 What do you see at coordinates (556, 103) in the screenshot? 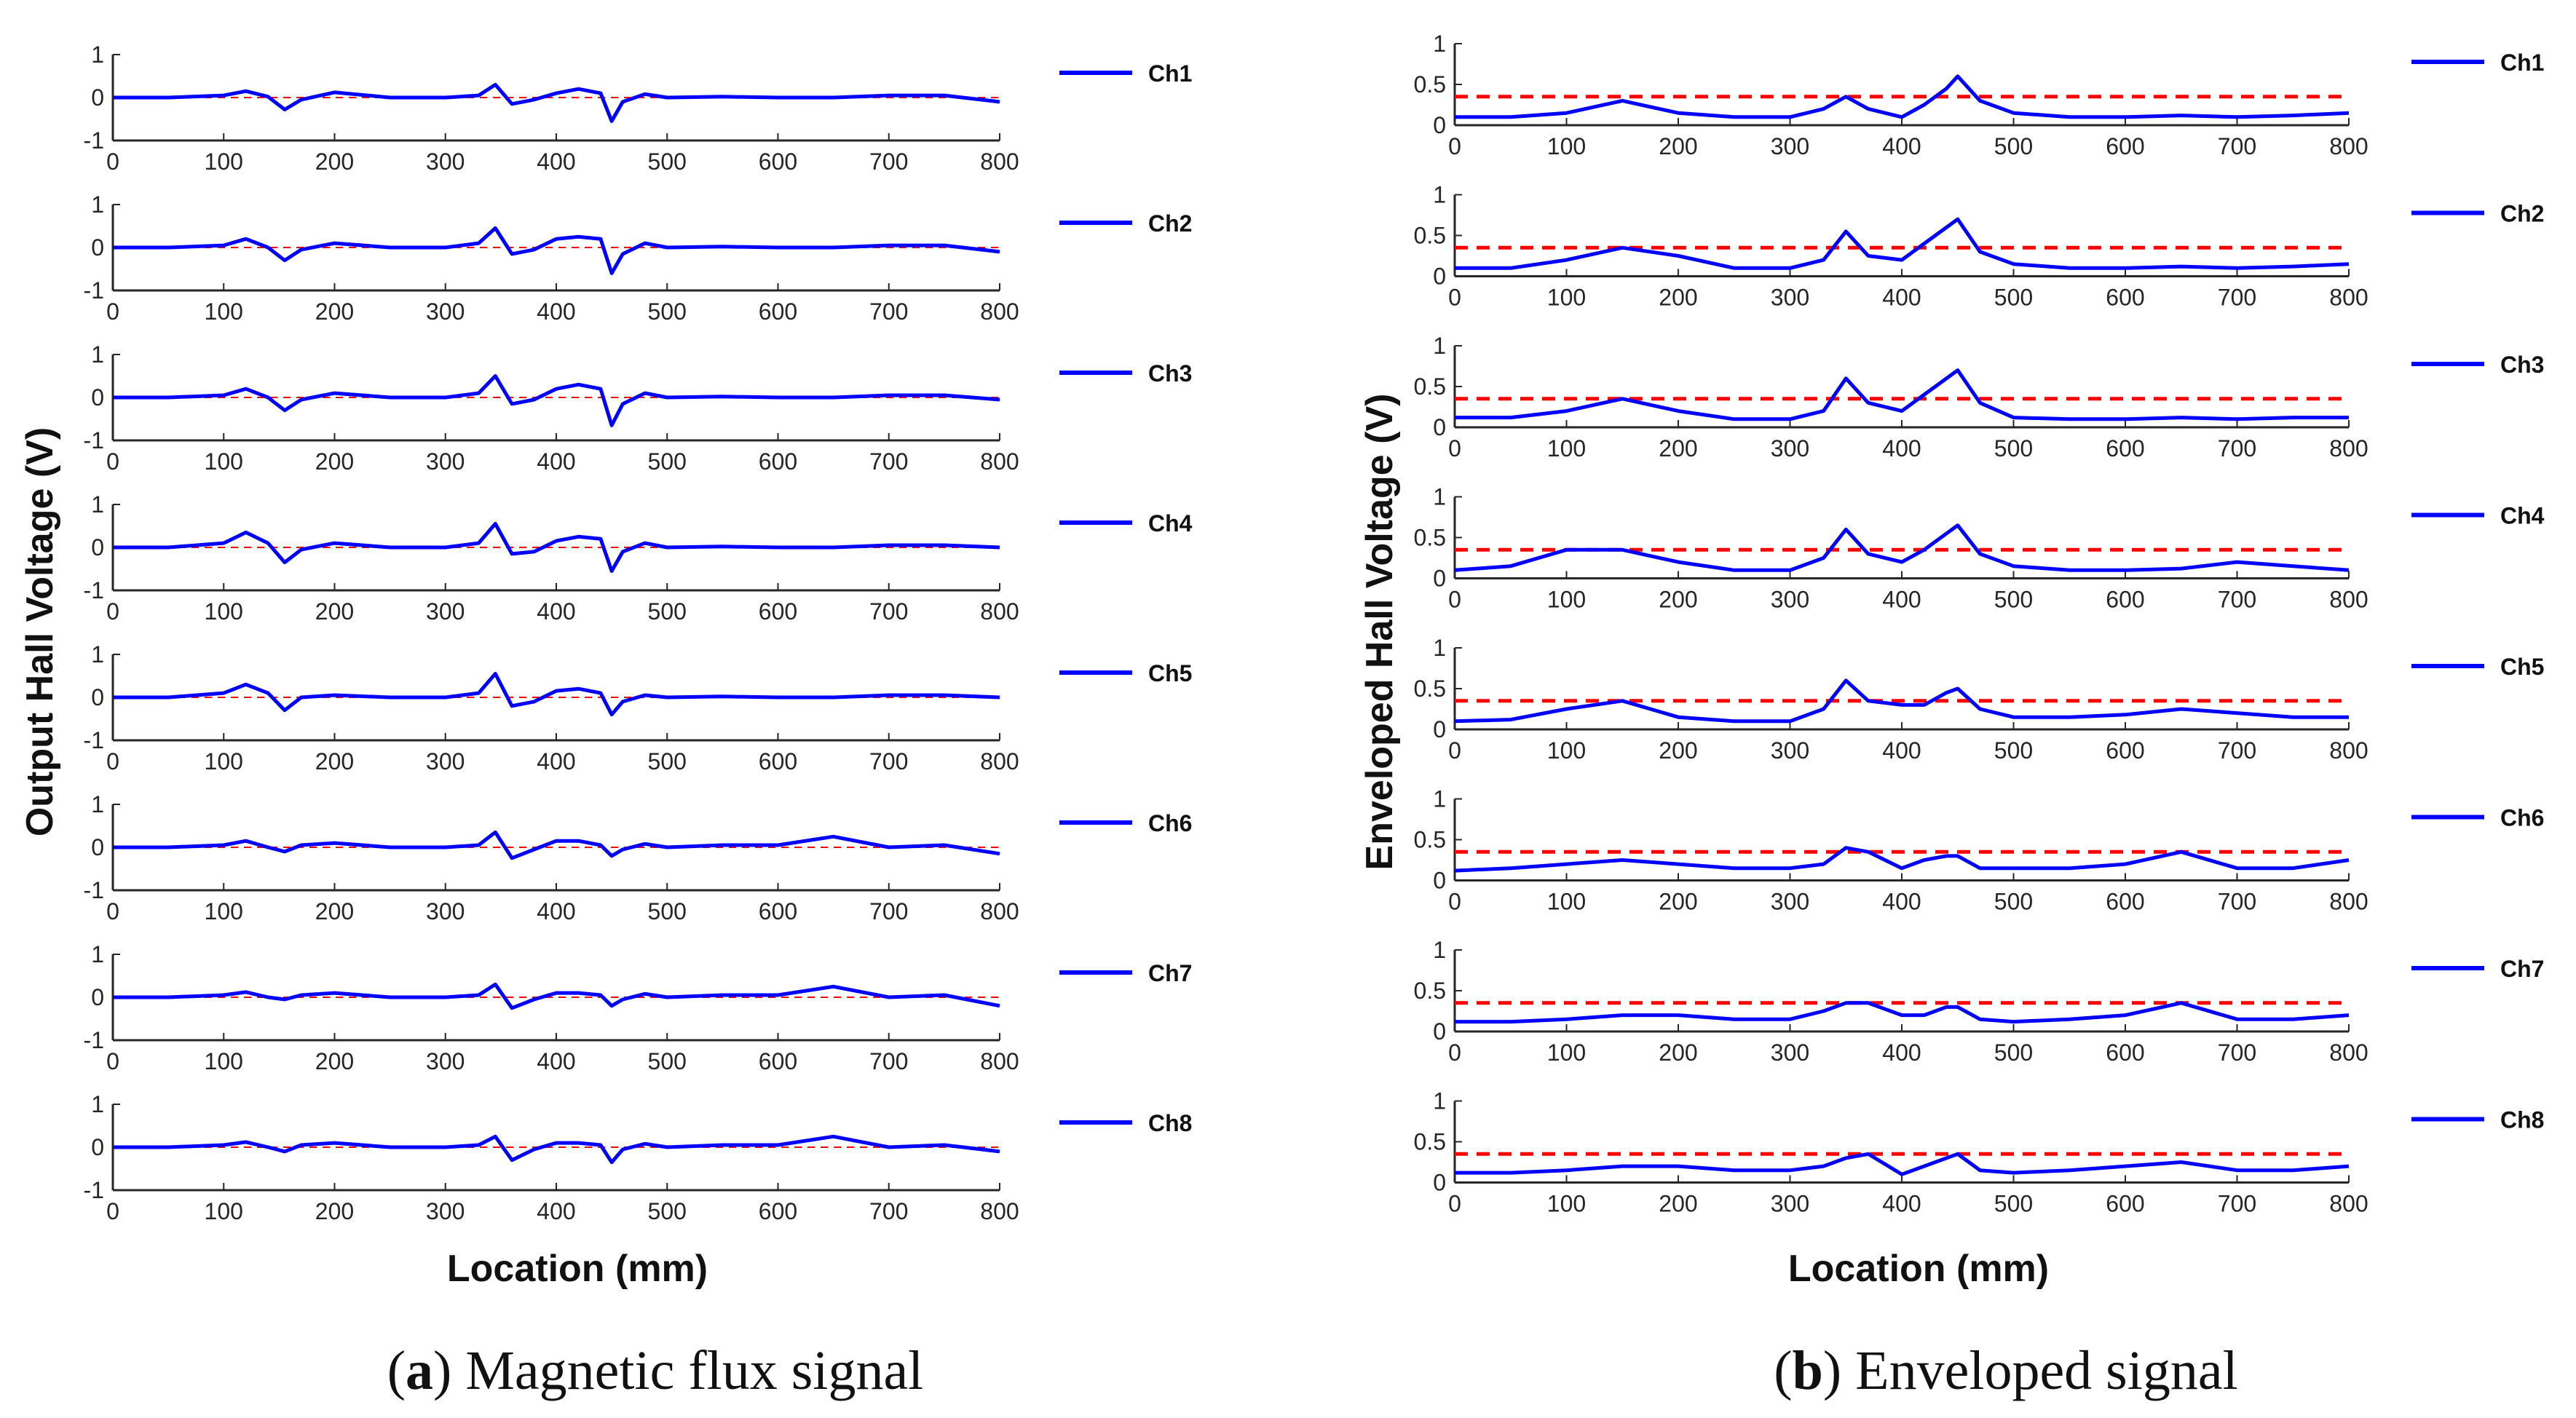
I see `series-line-ch1` at bounding box center [556, 103].